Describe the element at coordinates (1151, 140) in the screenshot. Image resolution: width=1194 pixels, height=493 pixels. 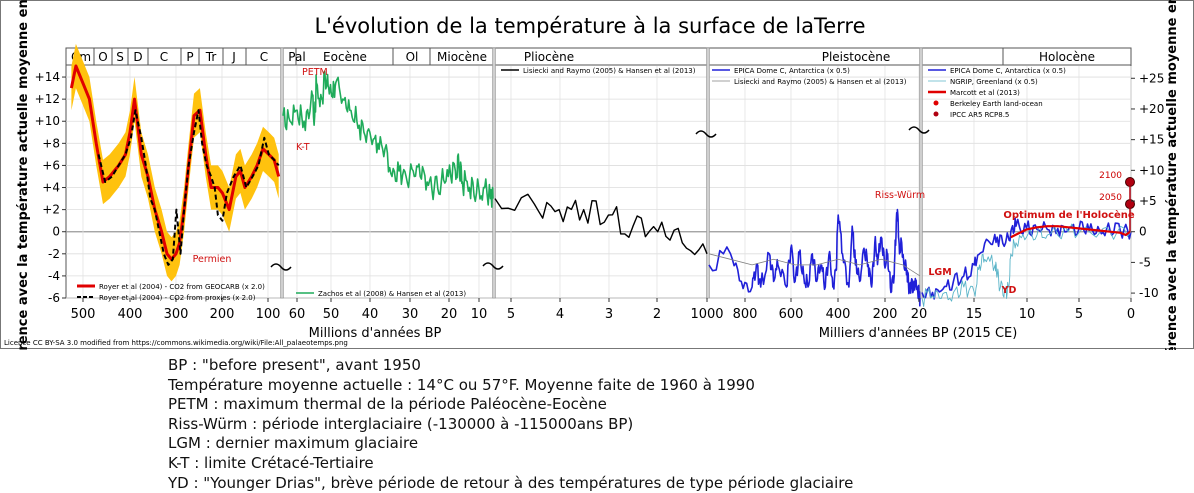
I see `y-tick-label-right: +15` at that location.